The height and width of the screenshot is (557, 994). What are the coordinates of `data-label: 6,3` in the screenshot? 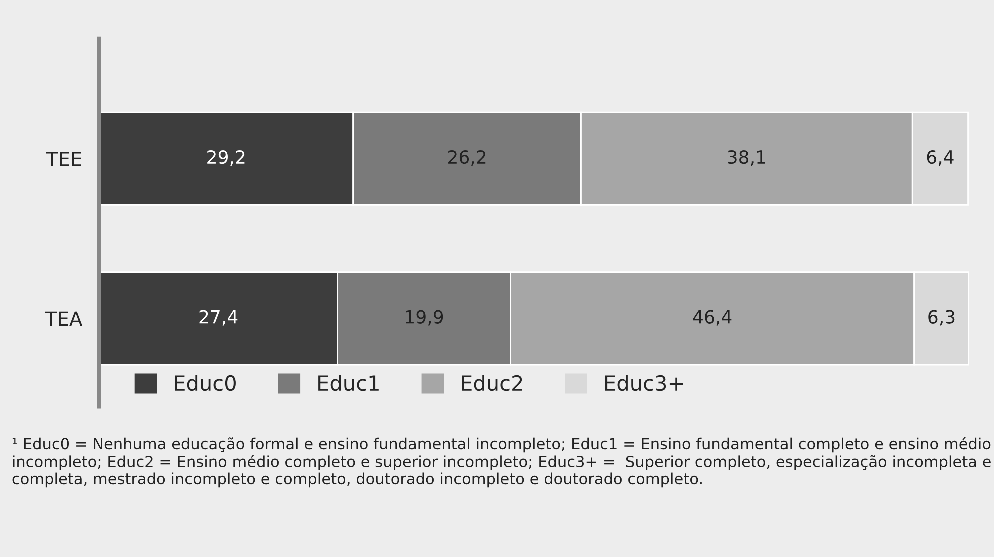 It's located at (941, 318).